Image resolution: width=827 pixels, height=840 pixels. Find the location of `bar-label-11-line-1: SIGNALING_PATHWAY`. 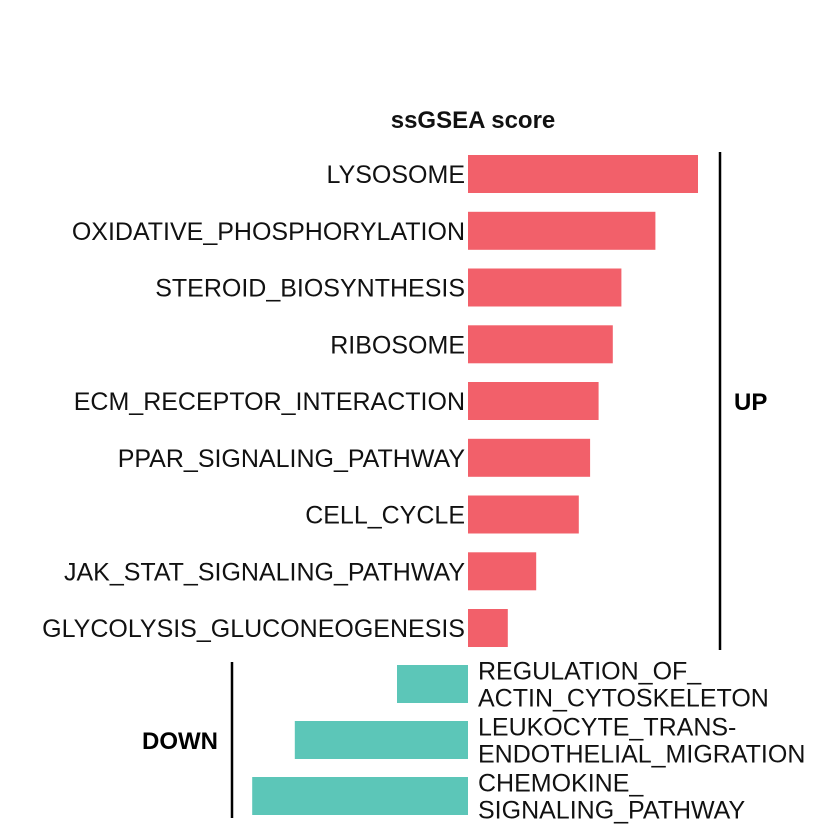

bar-label-11-line-1: SIGNALING_PATHWAY is located at coordinates (612, 811).